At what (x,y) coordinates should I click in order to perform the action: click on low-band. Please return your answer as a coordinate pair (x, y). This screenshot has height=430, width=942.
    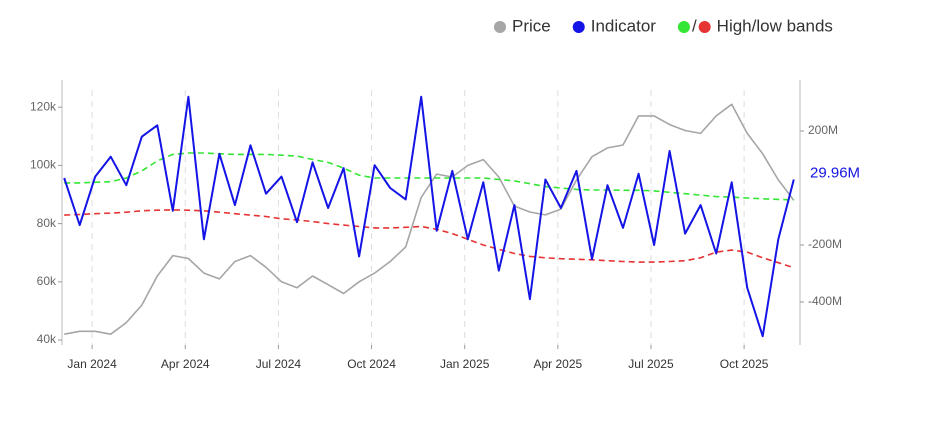
    Looking at the image, I should click on (429, 239).